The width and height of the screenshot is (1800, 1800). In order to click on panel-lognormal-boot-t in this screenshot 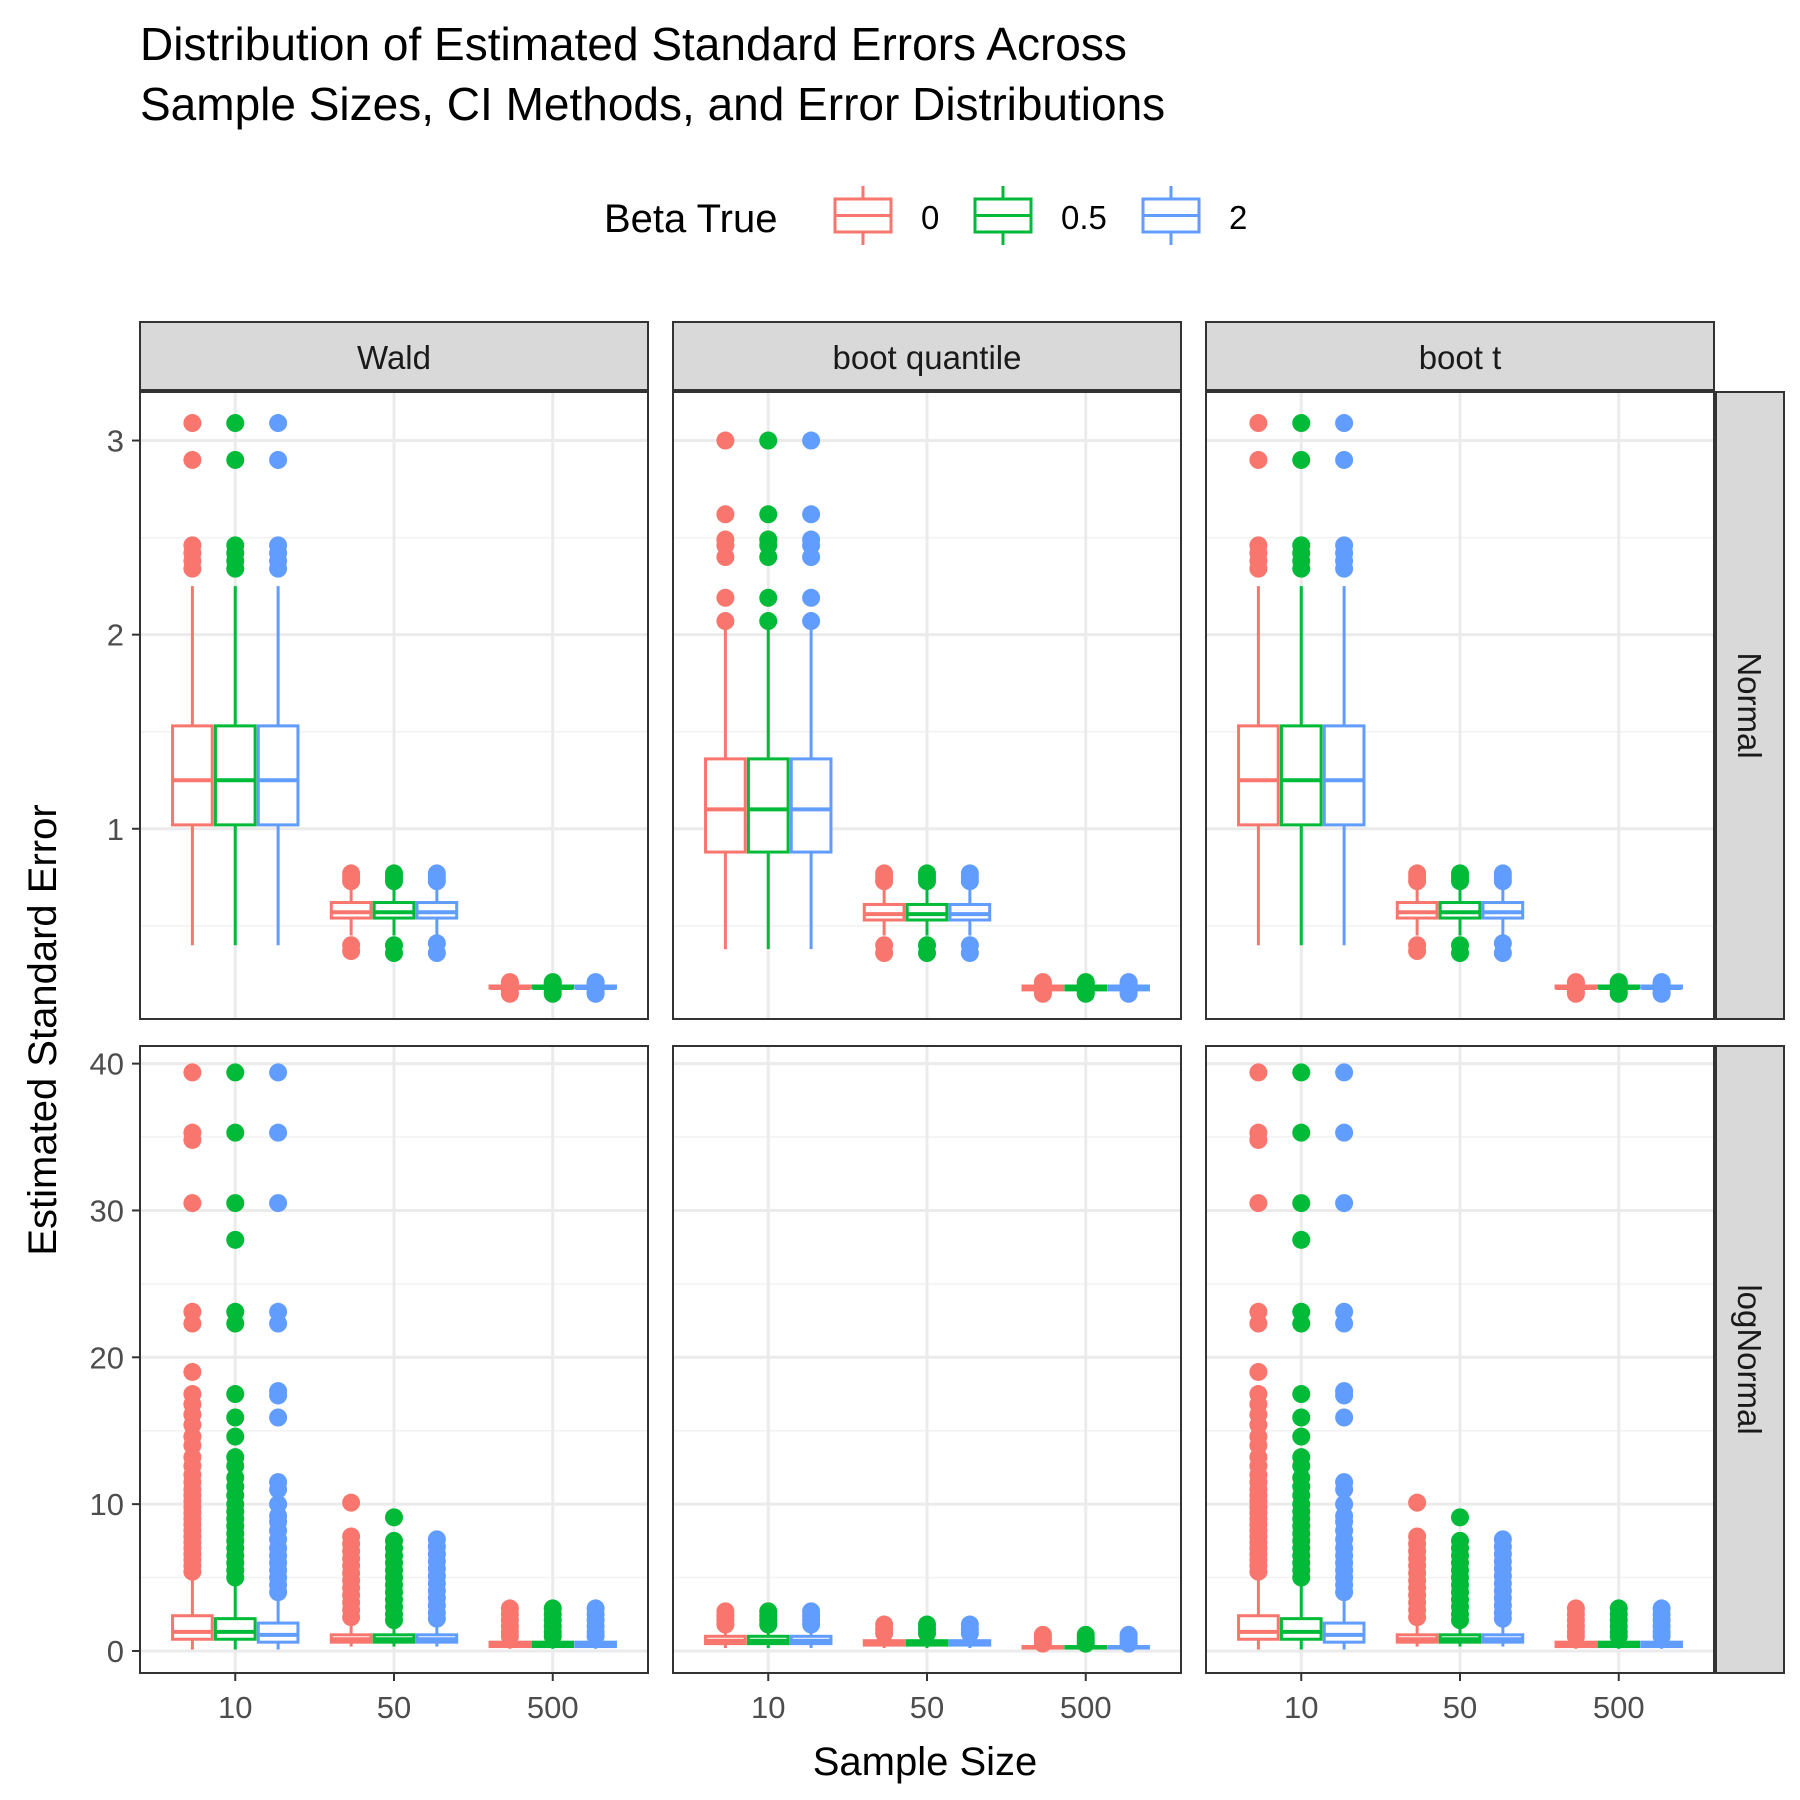, I will do `click(1460, 1359)`.